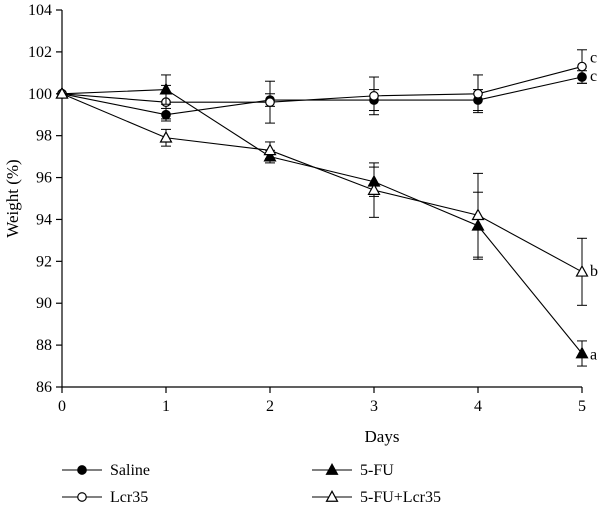 This screenshot has height=512, width=600. I want to click on y-tick-label: 104, so click(40, 10).